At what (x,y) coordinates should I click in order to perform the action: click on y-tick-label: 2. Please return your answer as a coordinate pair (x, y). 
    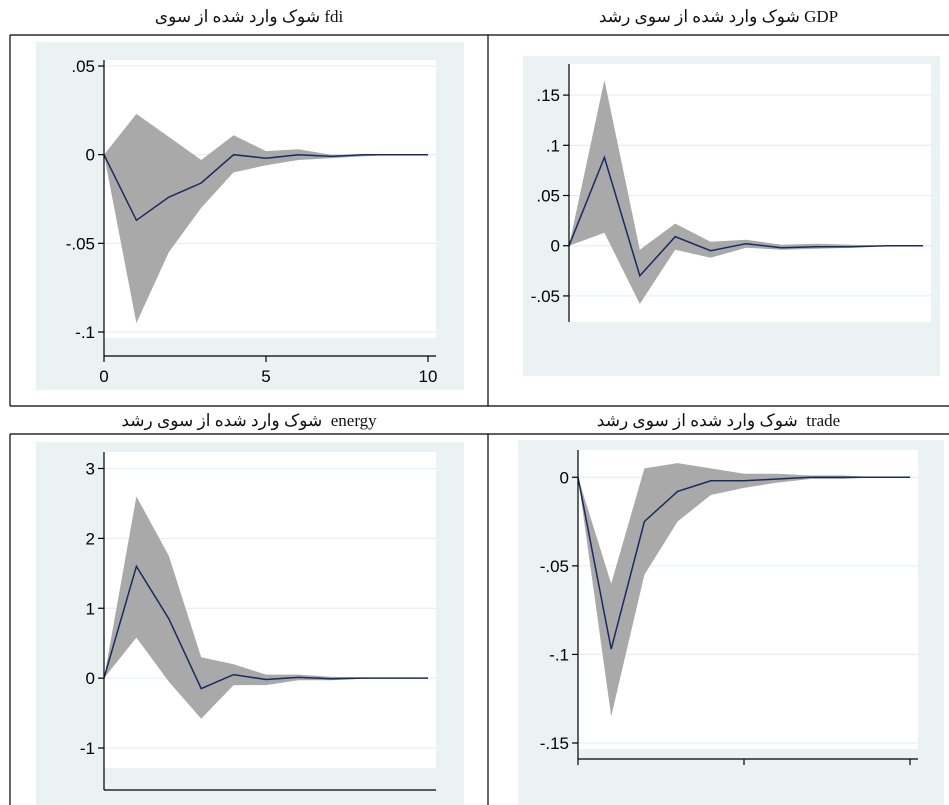
    Looking at the image, I should click on (90, 538).